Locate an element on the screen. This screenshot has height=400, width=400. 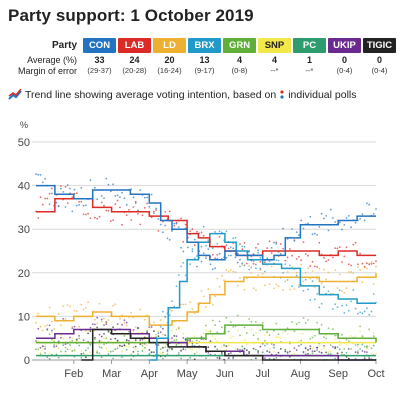
y-tick-label: 40 is located at coordinates (24, 187).